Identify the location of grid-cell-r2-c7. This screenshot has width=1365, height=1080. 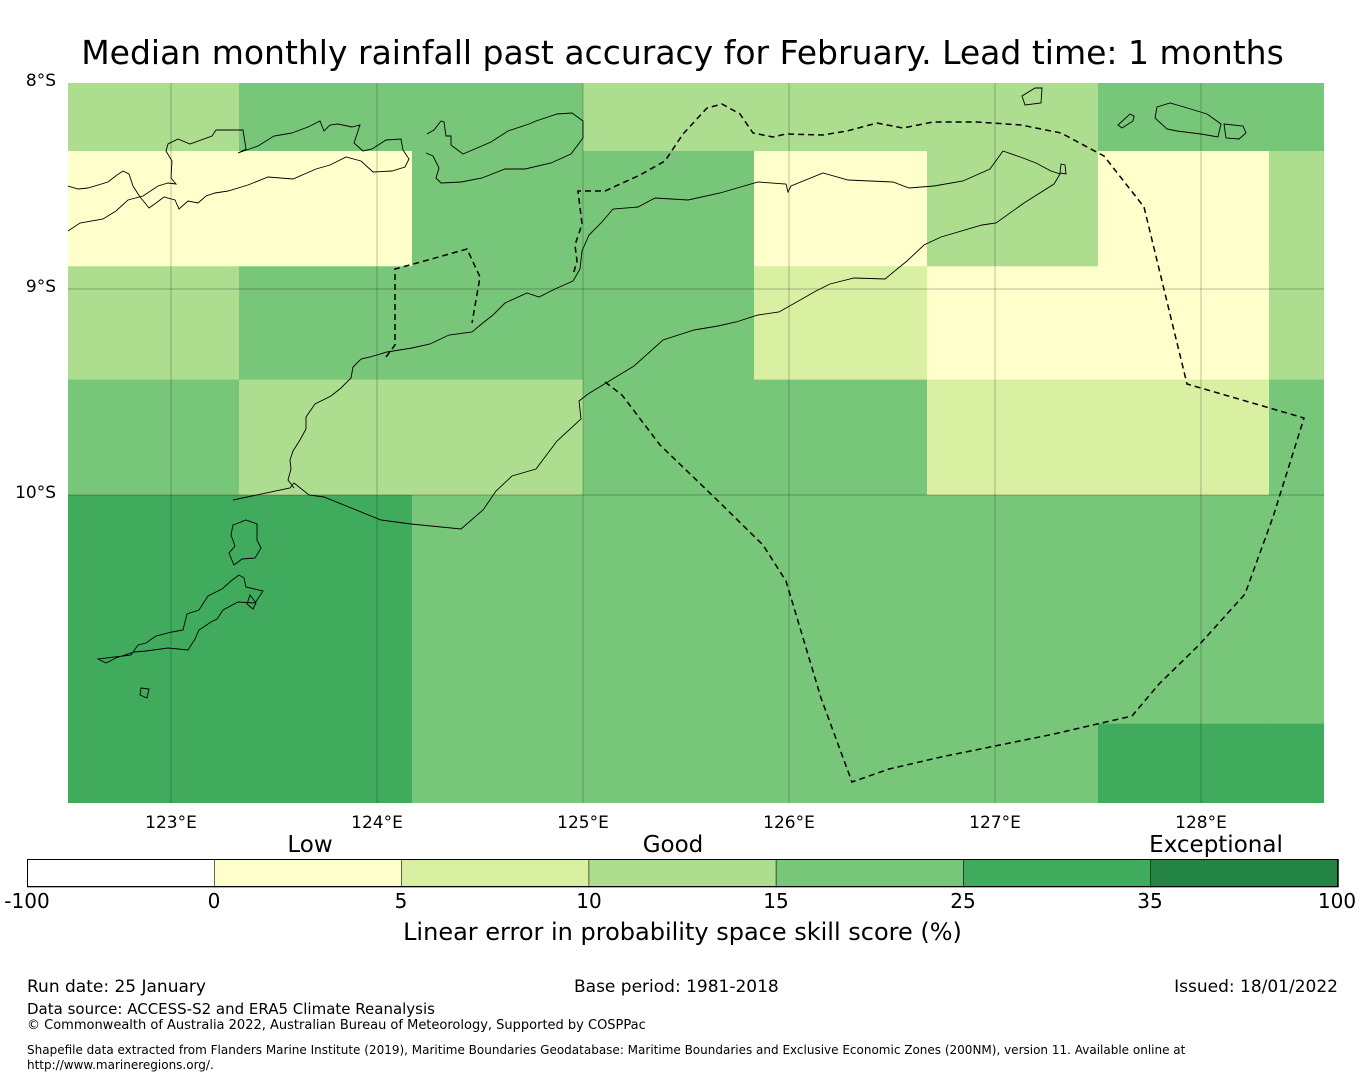
(1296, 323).